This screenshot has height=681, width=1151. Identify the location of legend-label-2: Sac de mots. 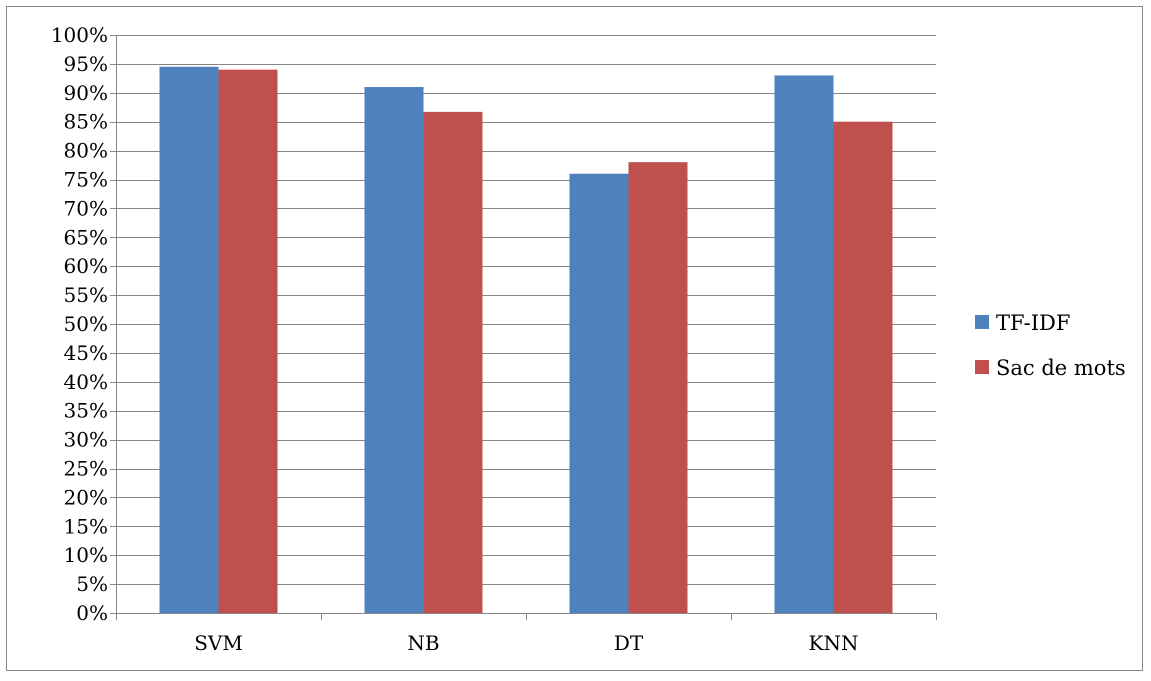
(1061, 368).